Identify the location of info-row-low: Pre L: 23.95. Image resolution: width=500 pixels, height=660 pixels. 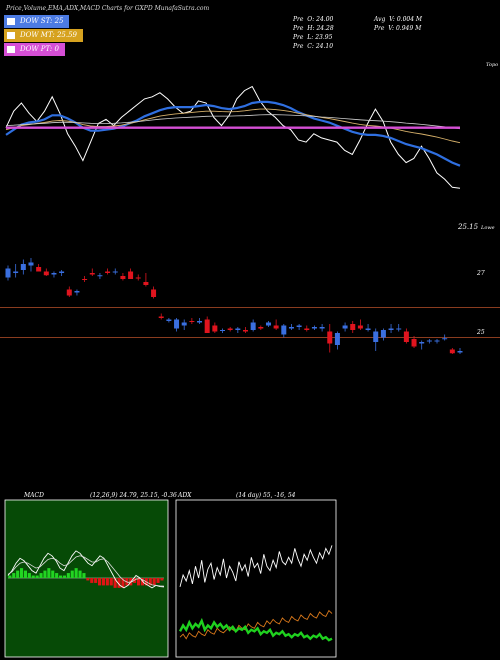
(313, 37).